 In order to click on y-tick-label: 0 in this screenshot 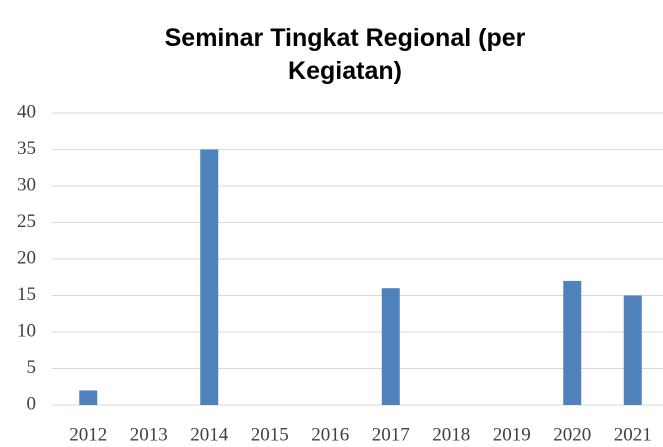, I will do `click(32, 403)`.